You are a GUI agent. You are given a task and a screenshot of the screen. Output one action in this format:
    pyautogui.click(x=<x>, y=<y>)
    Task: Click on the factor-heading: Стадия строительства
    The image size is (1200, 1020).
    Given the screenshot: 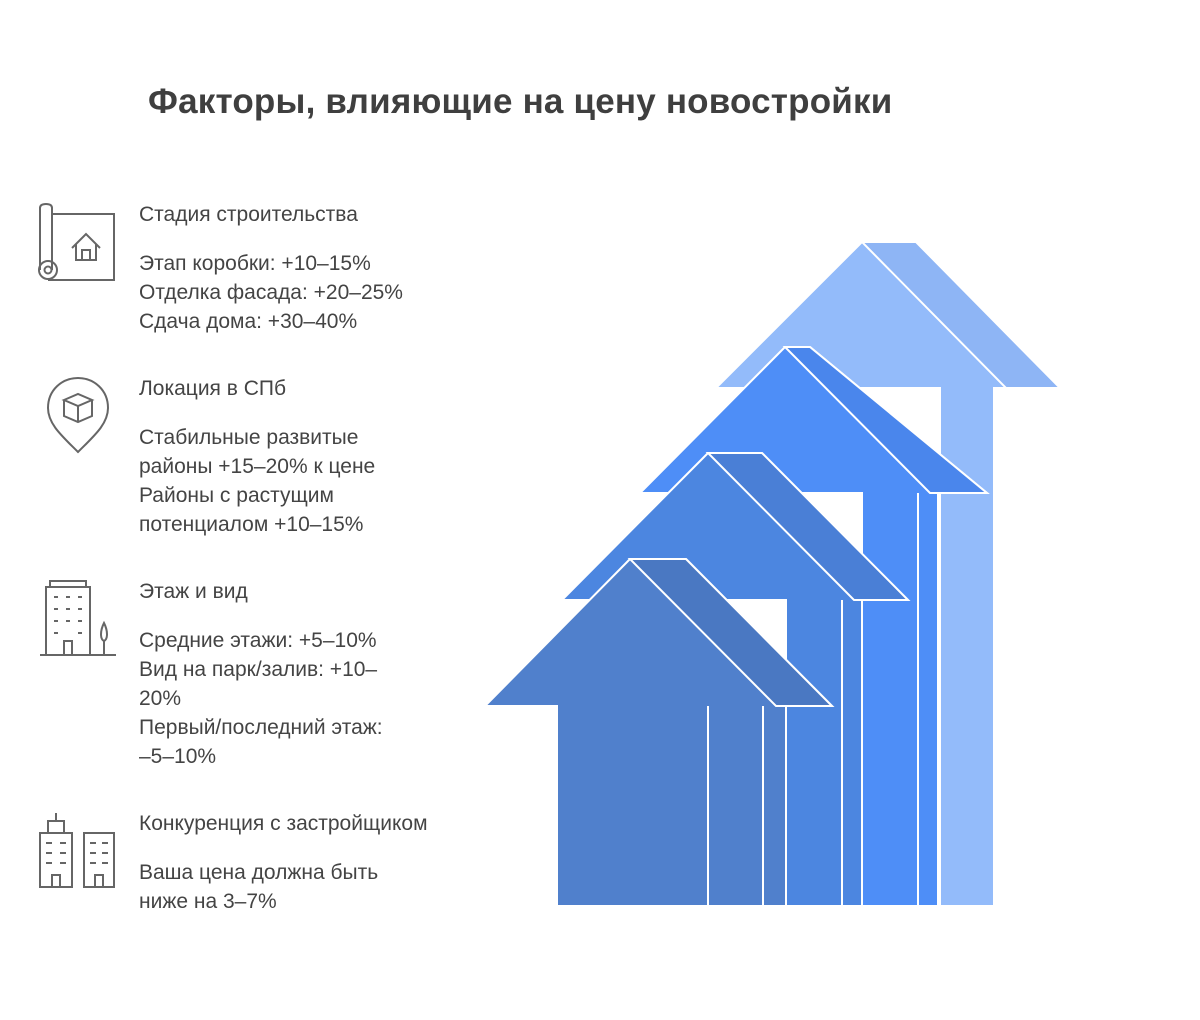 What is the action you would take?
    pyautogui.click(x=248, y=214)
    